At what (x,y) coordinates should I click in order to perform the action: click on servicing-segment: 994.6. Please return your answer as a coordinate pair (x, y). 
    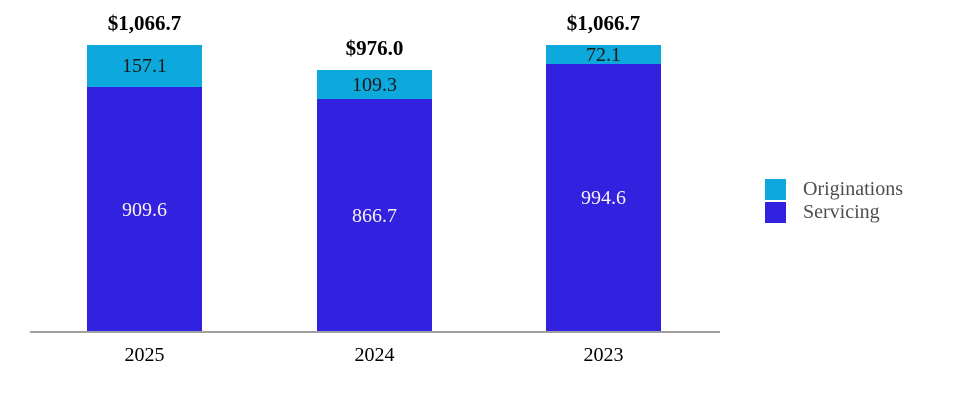
    Looking at the image, I should click on (603, 198).